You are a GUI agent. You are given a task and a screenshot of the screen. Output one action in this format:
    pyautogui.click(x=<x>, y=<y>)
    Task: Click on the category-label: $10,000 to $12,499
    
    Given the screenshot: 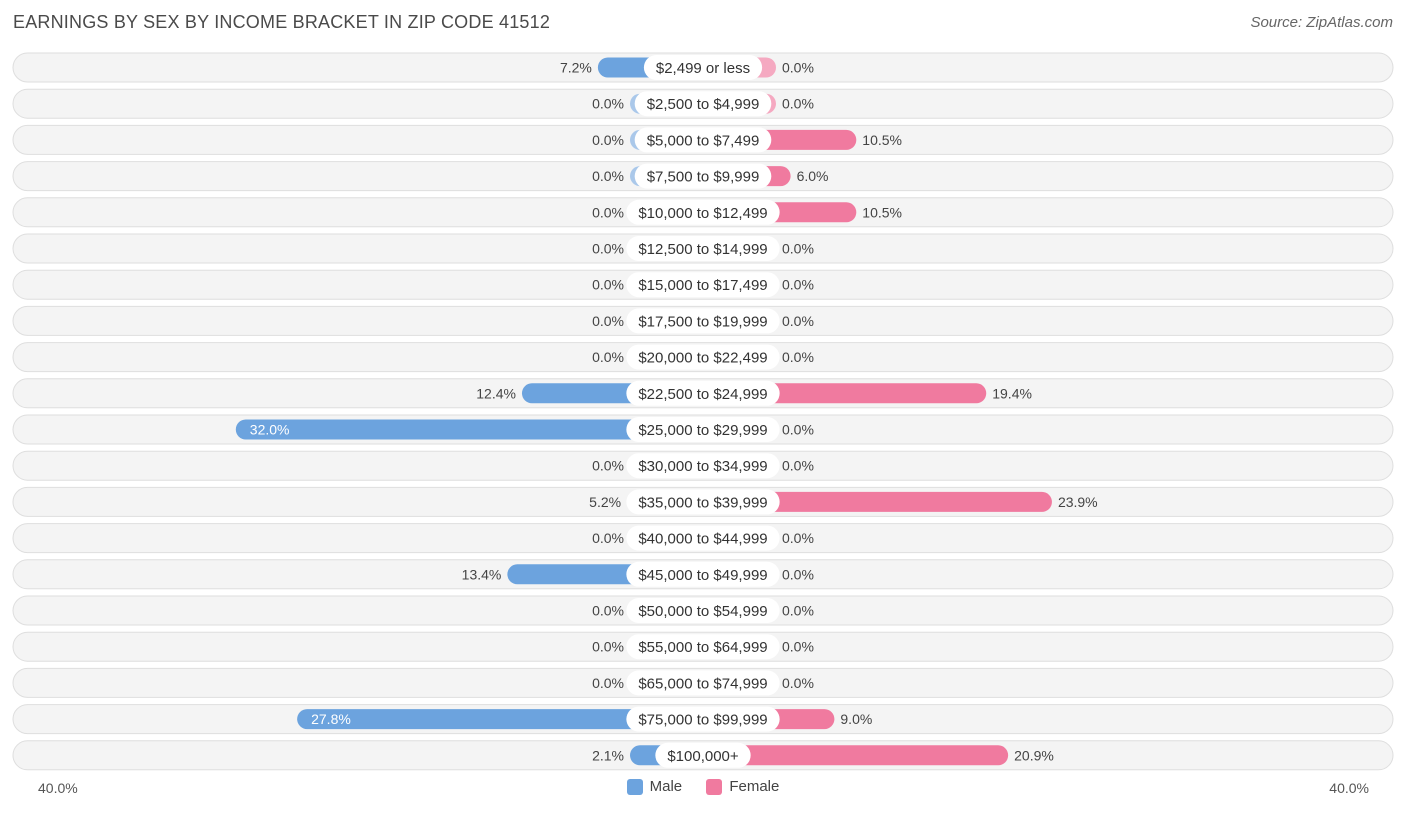 What is the action you would take?
    pyautogui.click(x=702, y=213)
    